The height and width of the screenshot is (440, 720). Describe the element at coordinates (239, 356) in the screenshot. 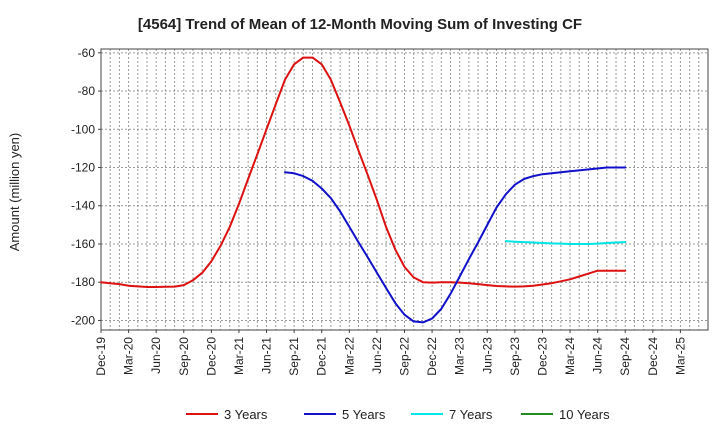

I see `x-tick-label: Mar-21` at that location.